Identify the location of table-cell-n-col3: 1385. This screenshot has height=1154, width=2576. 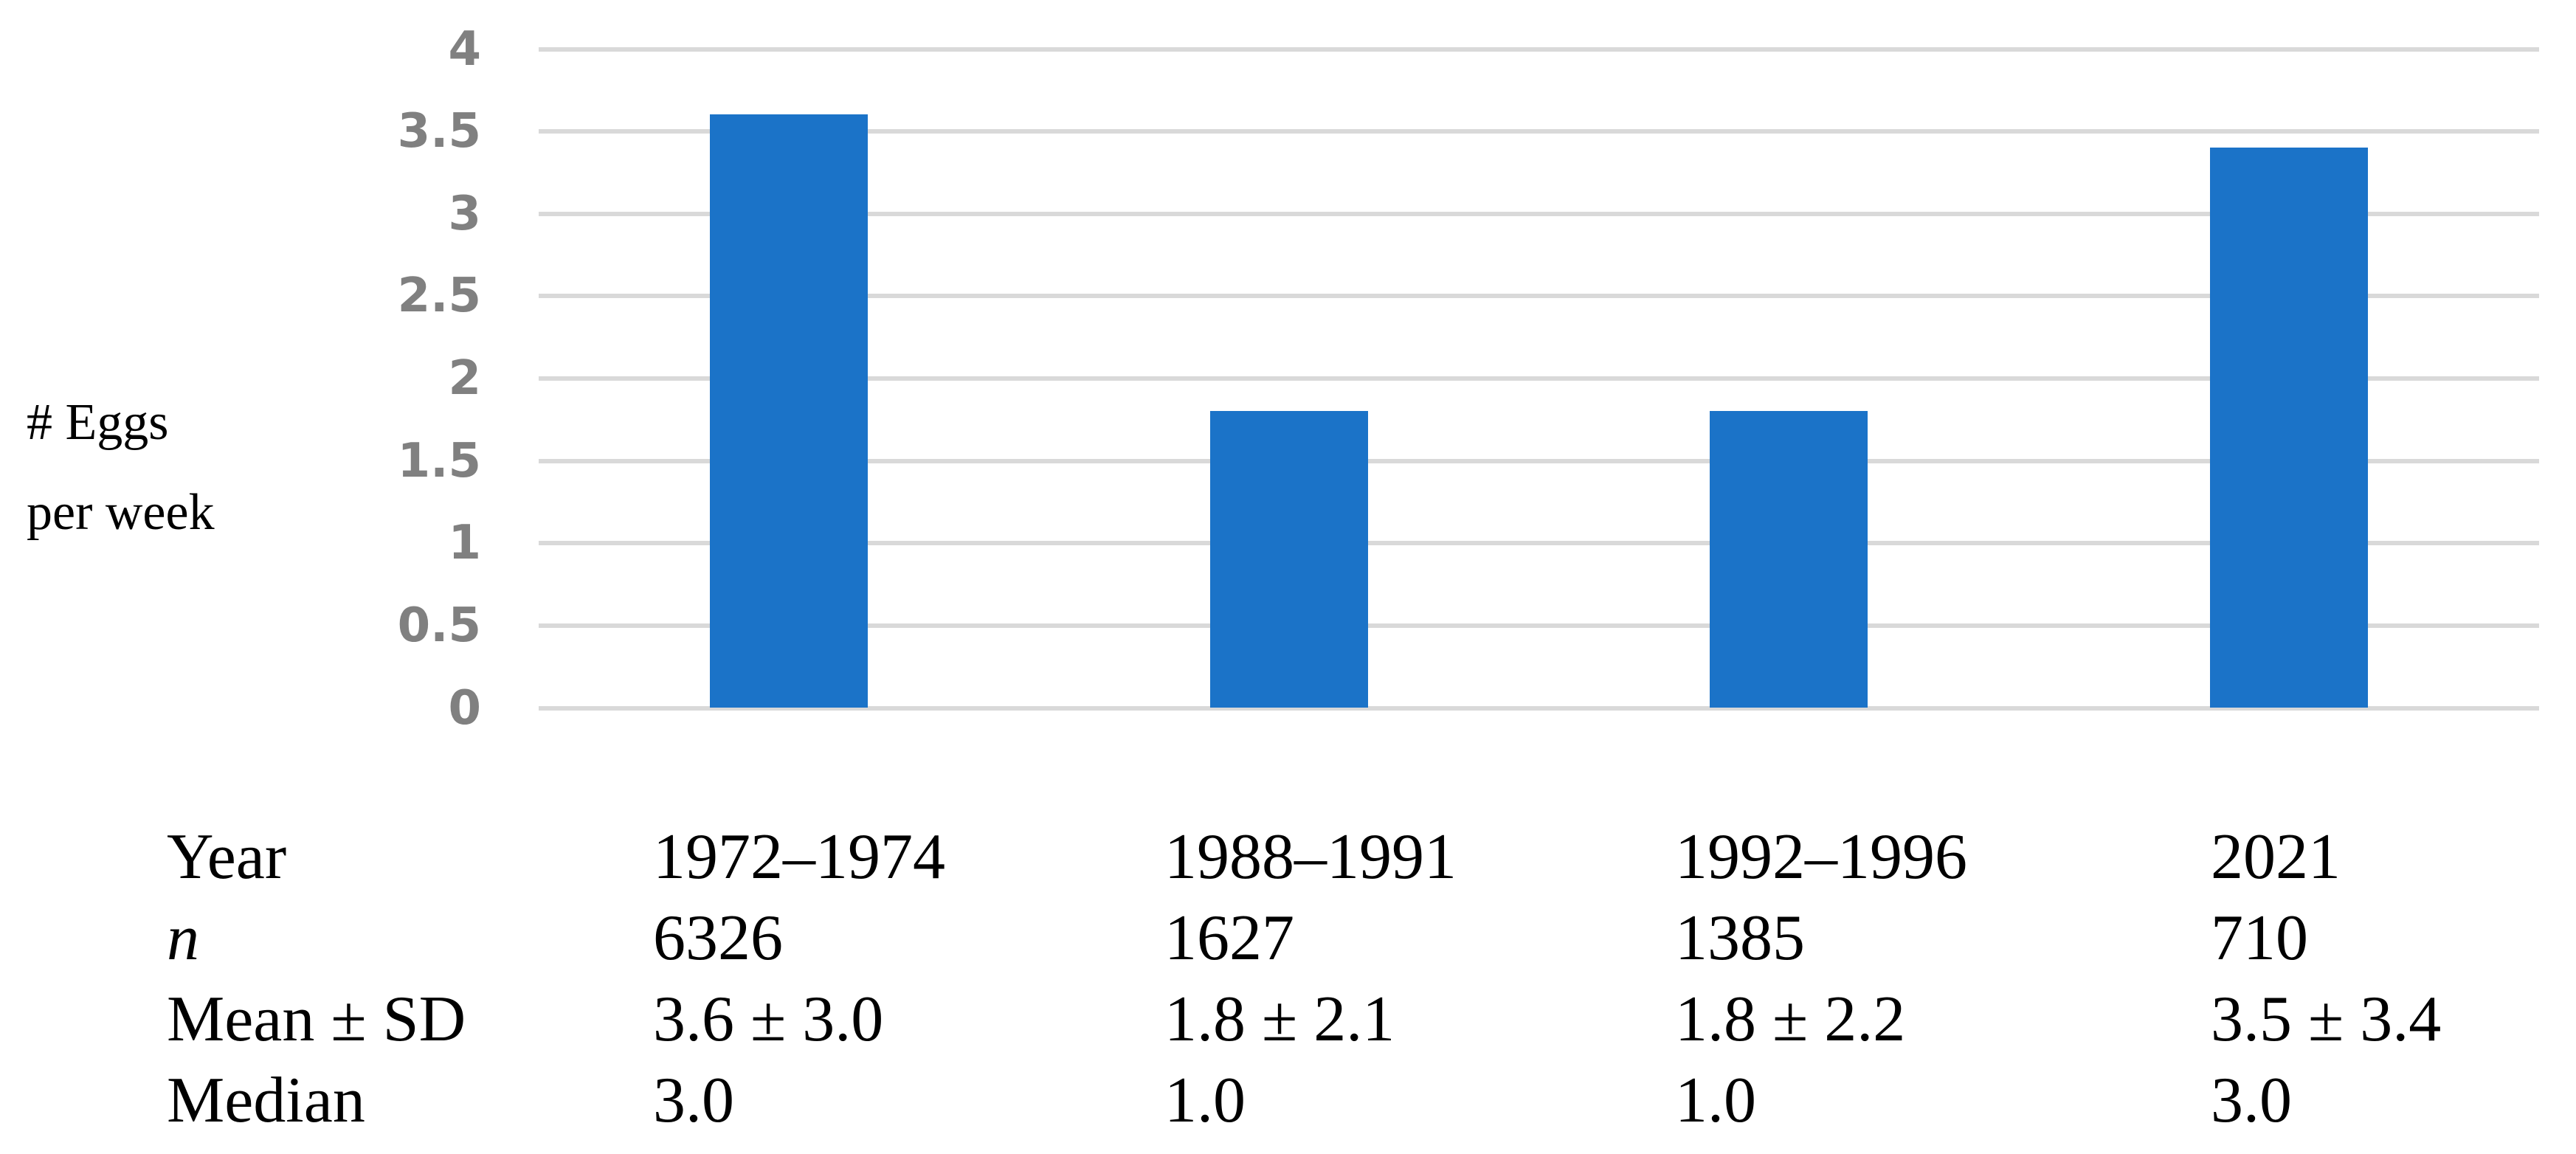
(1740, 938).